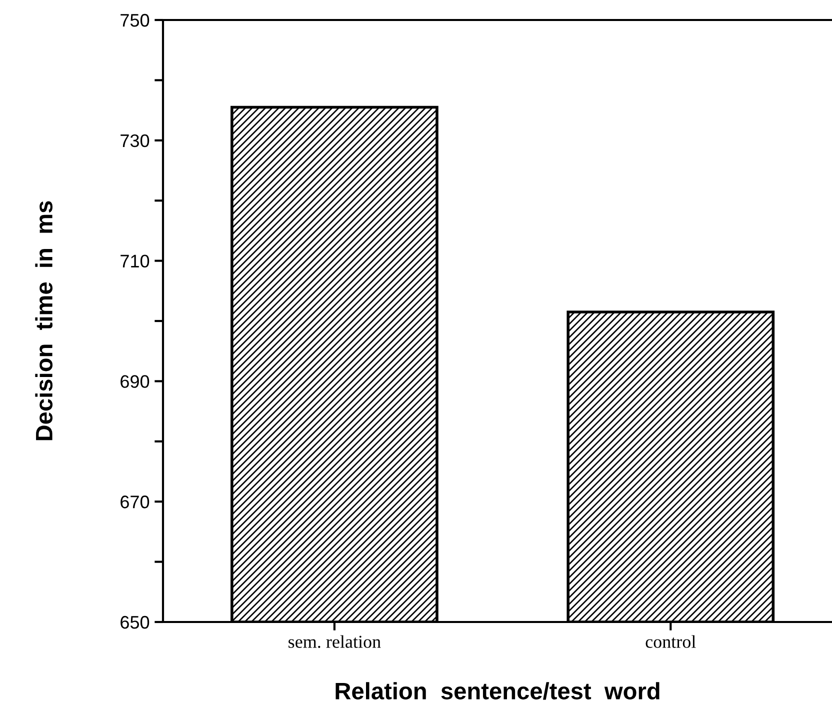  What do you see at coordinates (135, 381) in the screenshot?
I see `y-tick-label: 690` at bounding box center [135, 381].